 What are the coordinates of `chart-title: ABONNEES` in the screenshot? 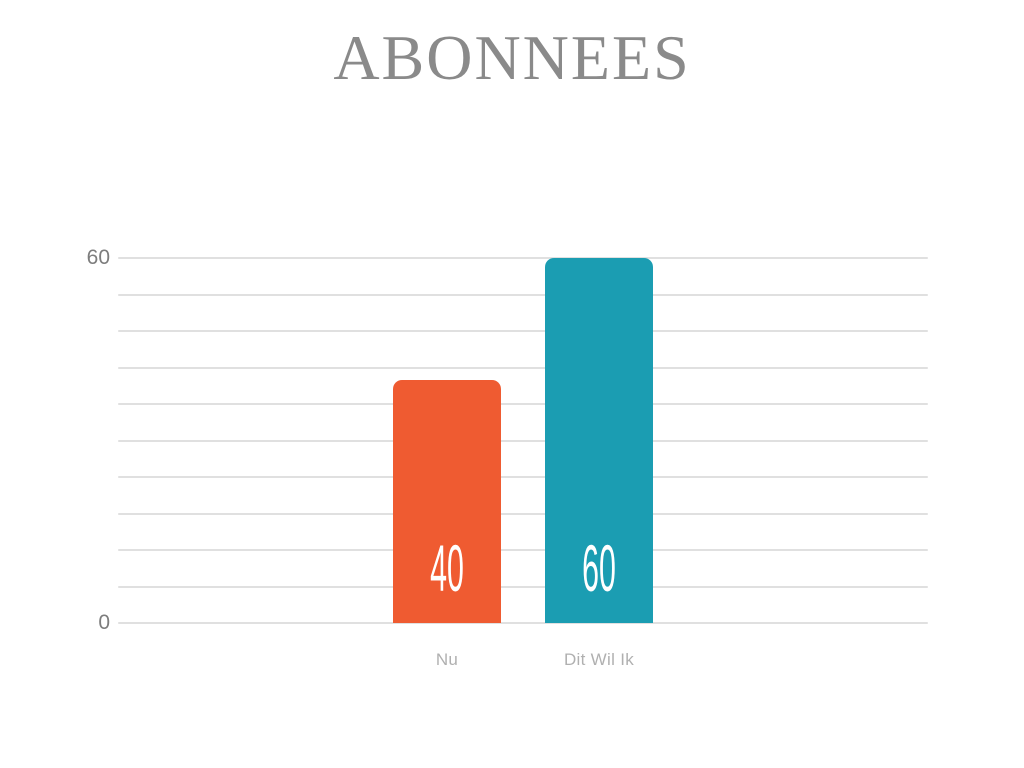 It's located at (512, 57).